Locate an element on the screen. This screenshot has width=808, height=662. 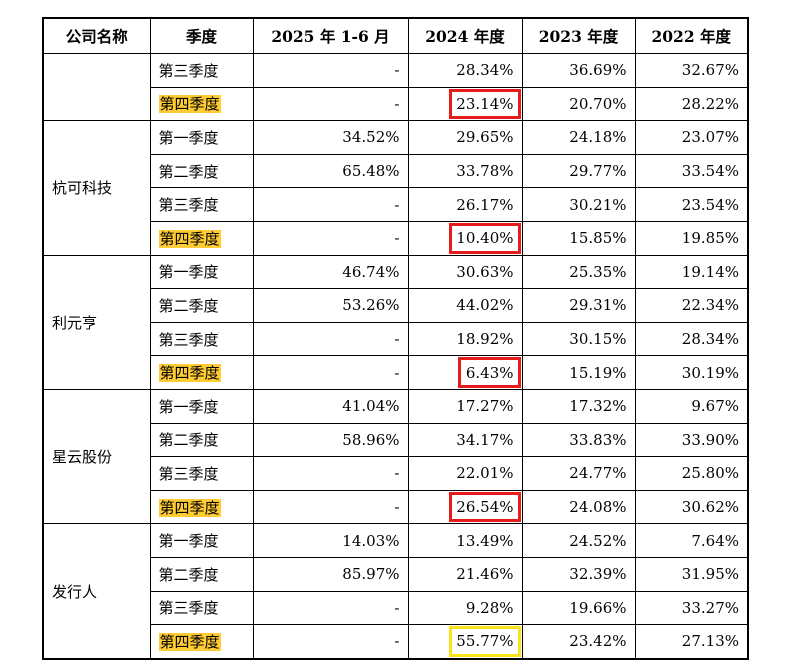
value-text: 33.27% is located at coordinates (710, 607).